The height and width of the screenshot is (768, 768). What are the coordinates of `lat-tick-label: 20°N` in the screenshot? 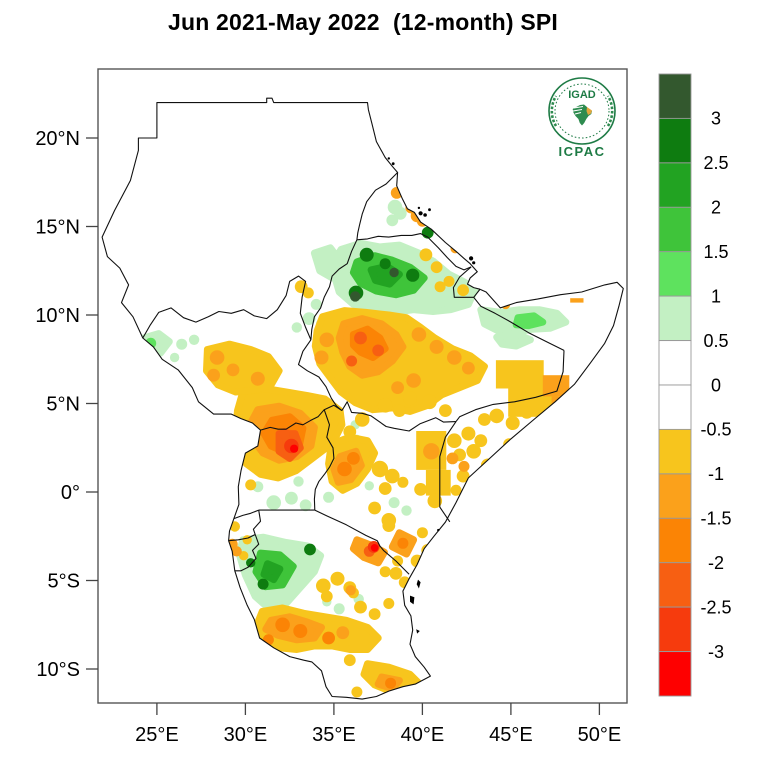 It's located at (57, 139).